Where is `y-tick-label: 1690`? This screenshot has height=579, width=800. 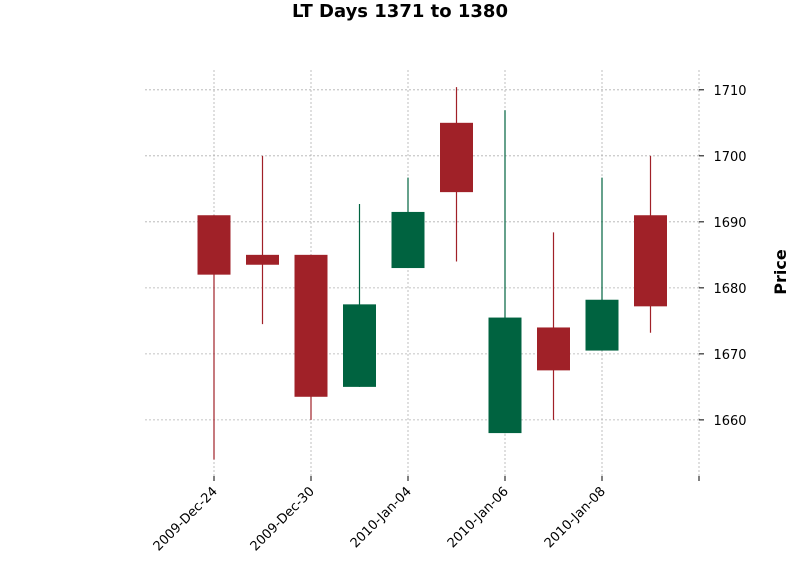 y-tick-label: 1690 is located at coordinates (729, 223).